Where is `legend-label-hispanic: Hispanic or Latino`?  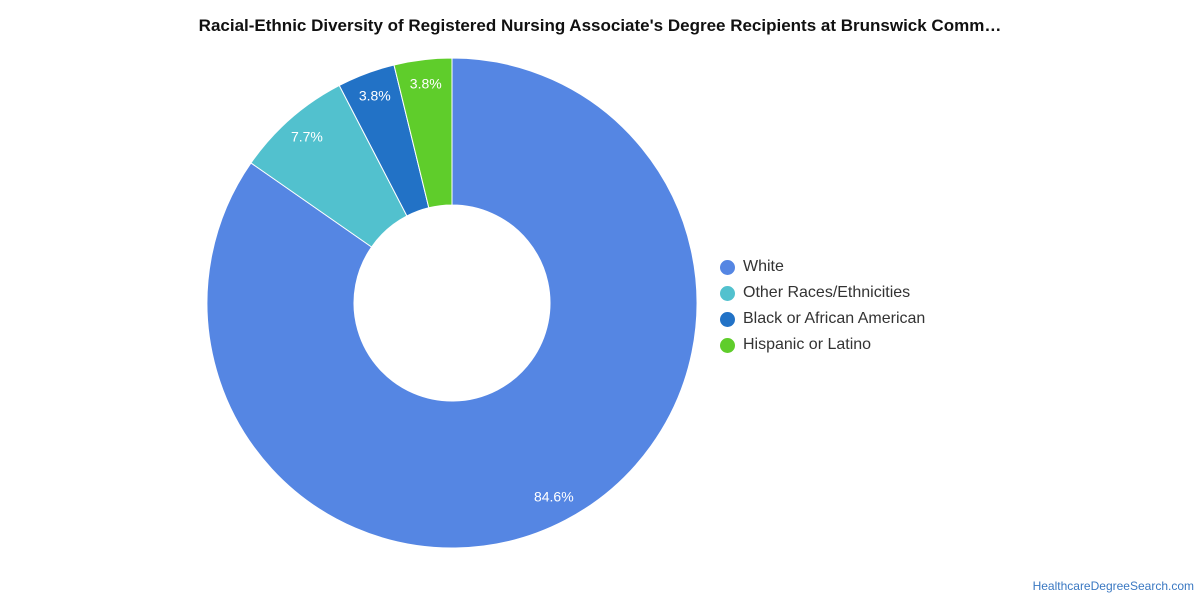 legend-label-hispanic: Hispanic or Latino is located at coordinates (807, 344).